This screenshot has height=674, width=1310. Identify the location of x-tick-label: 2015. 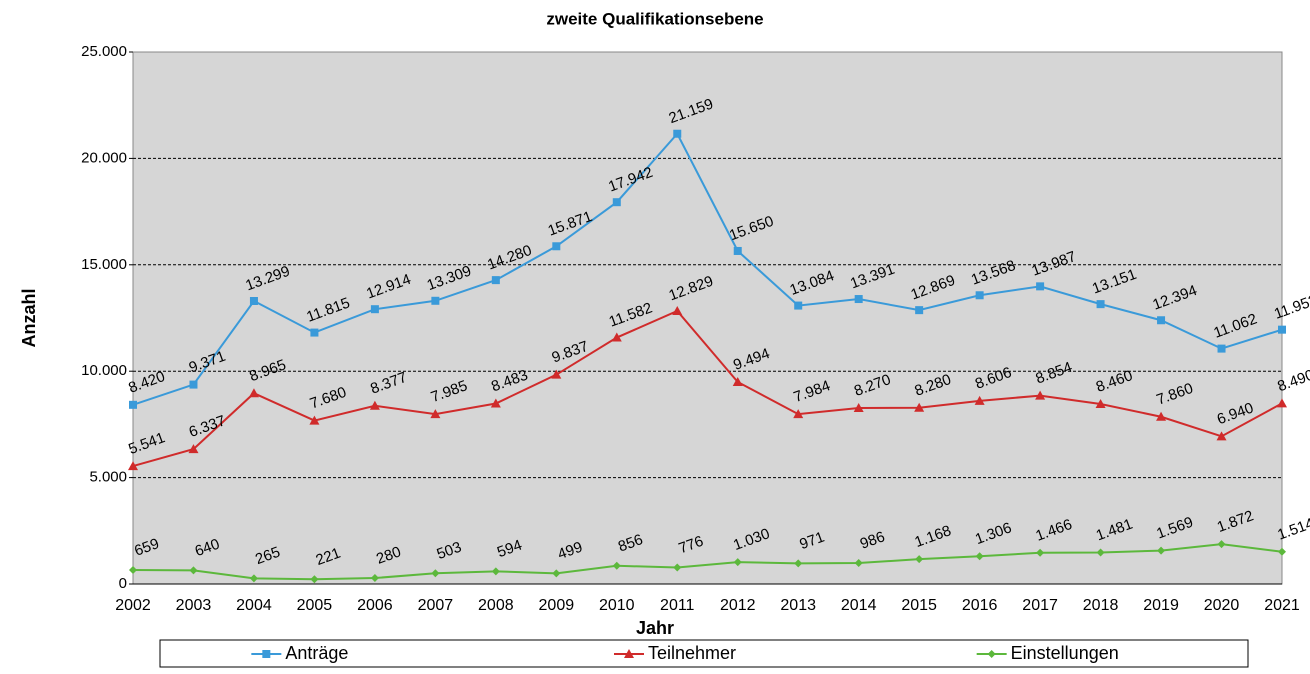
(919, 605).